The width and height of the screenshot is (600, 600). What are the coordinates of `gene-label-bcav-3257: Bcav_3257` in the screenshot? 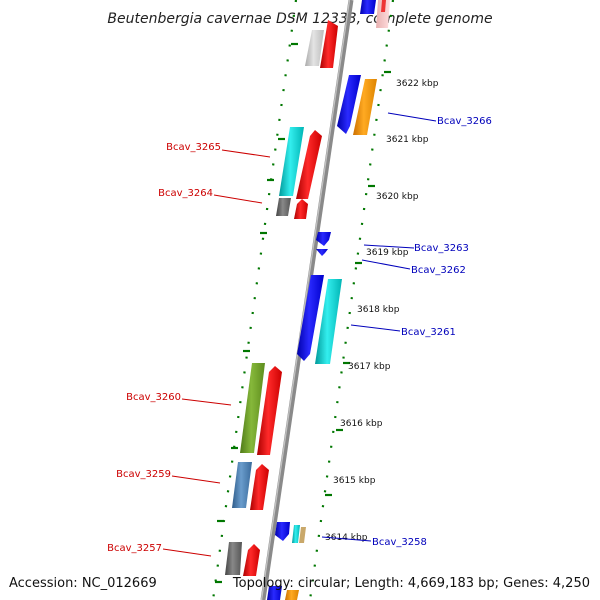 It's located at (134, 548).